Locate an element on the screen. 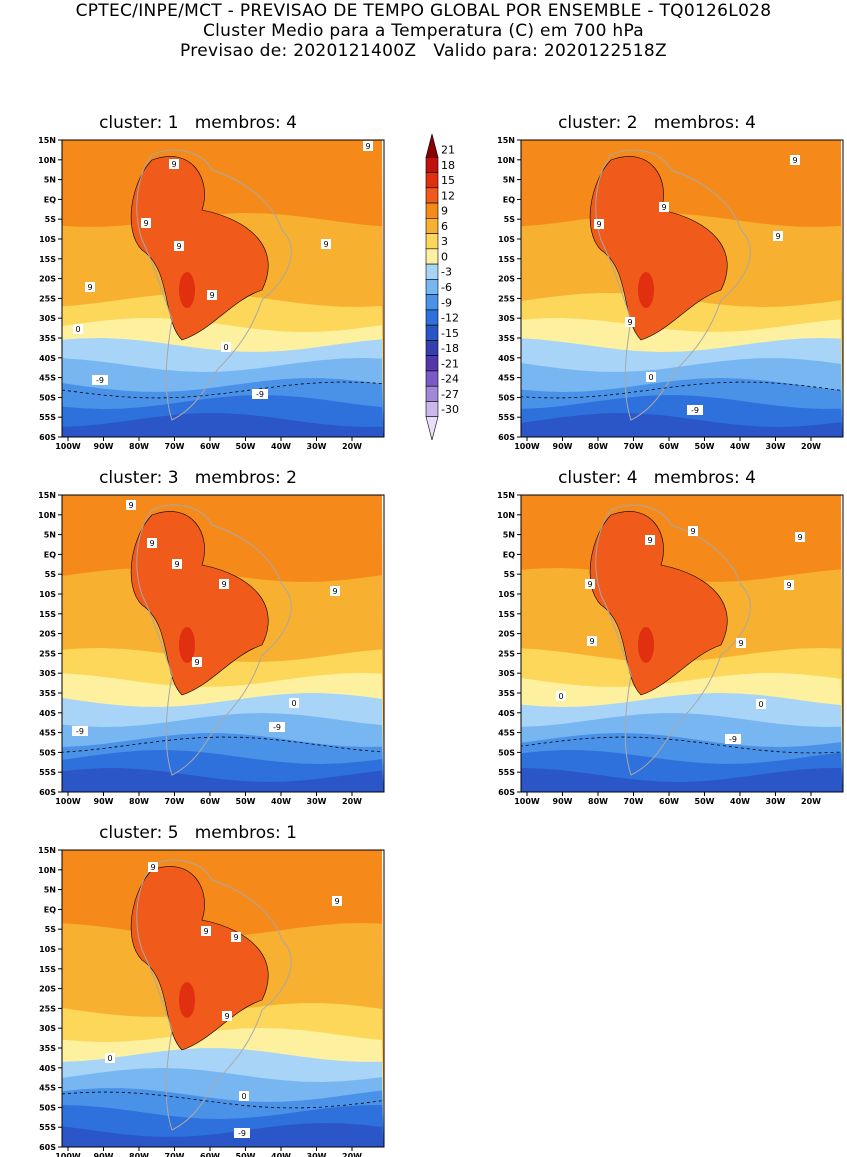  panel-title: cluster: 3 membros: 2 is located at coordinates (198, 478).